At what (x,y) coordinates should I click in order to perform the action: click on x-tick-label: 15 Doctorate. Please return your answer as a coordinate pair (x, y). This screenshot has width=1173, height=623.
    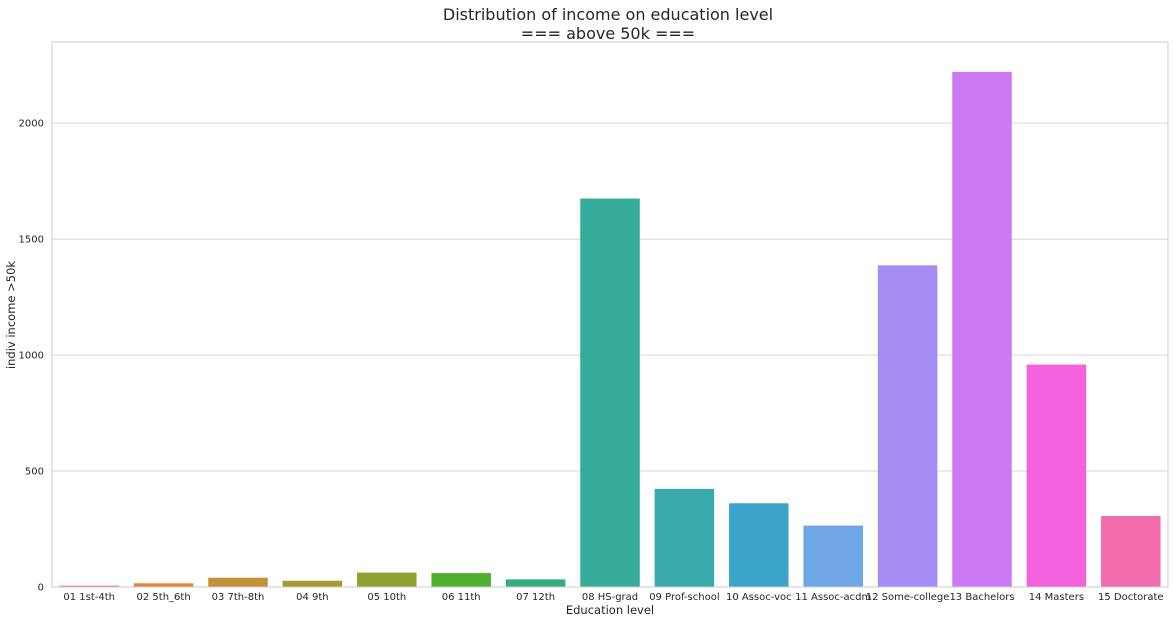
    Looking at the image, I should click on (1131, 597).